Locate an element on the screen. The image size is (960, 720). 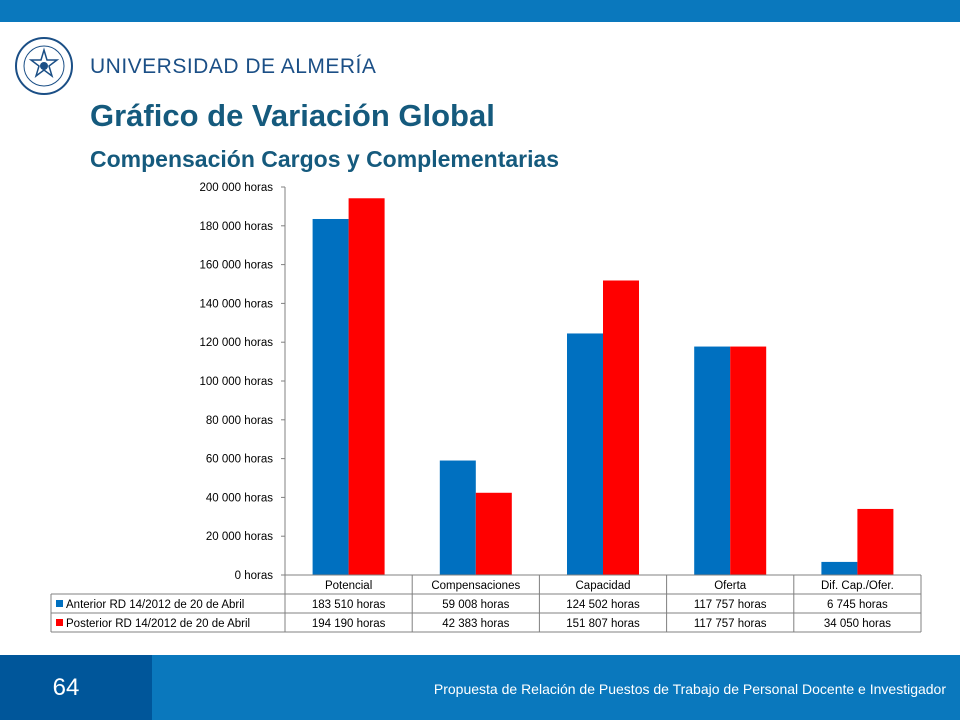
y-tick-label: 200 000 horas is located at coordinates (236, 188).